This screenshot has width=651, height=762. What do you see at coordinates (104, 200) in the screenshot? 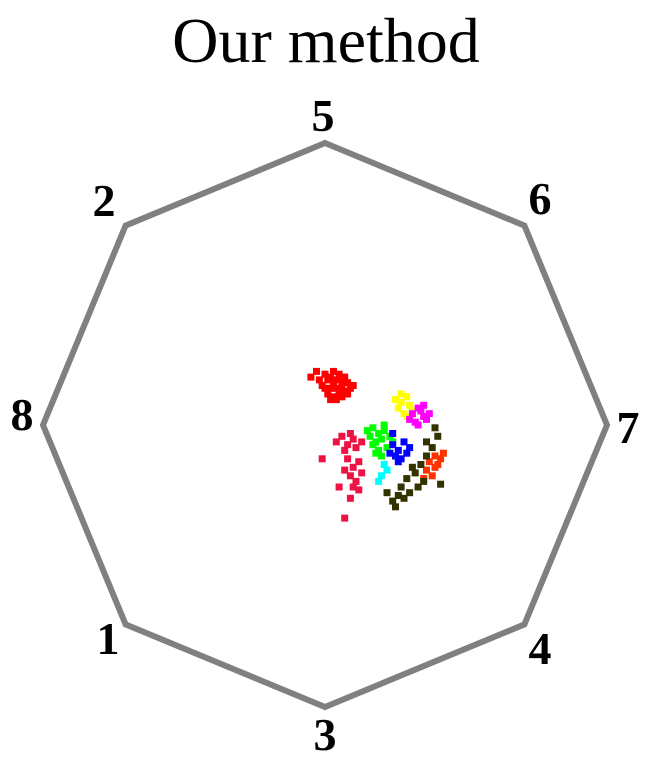
I see `vertex-label: 2` at bounding box center [104, 200].